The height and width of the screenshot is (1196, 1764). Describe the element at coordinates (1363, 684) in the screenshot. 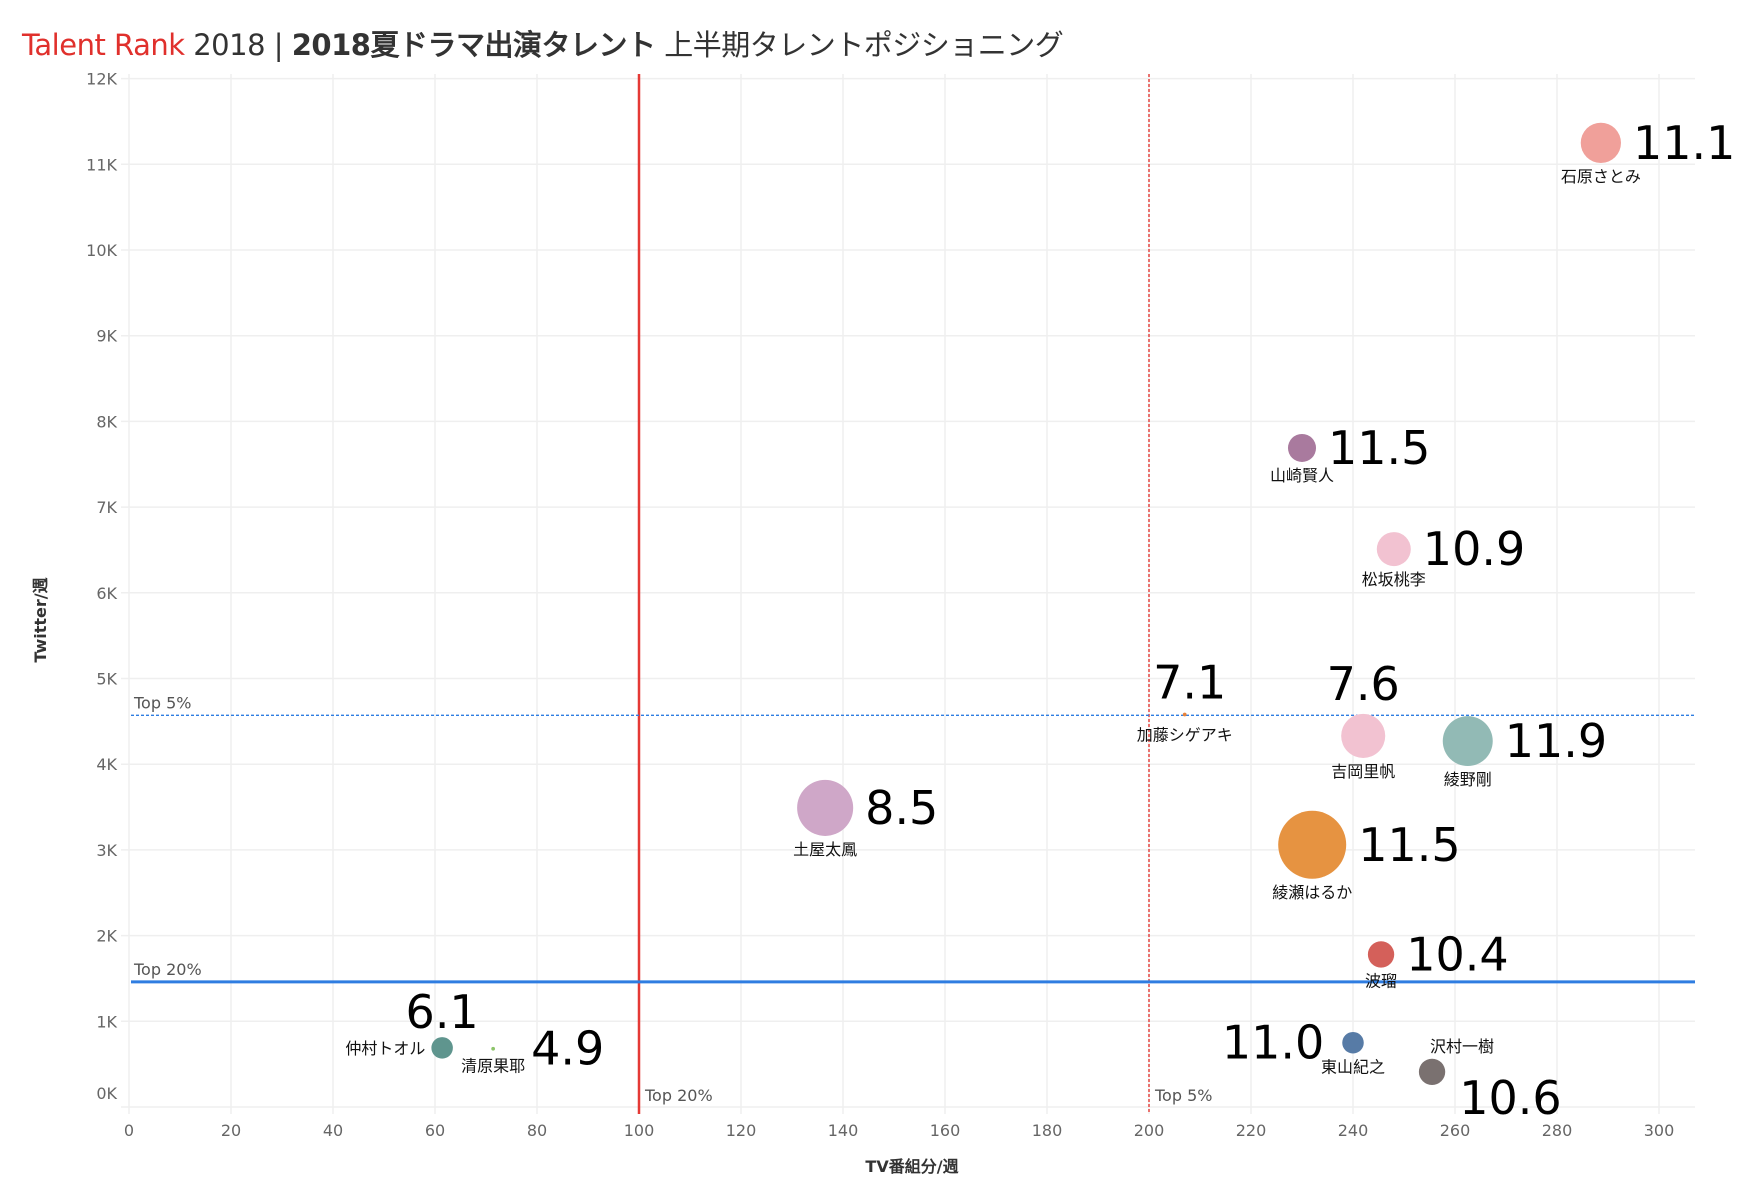

I see `point-score-label: 7.6` at that location.